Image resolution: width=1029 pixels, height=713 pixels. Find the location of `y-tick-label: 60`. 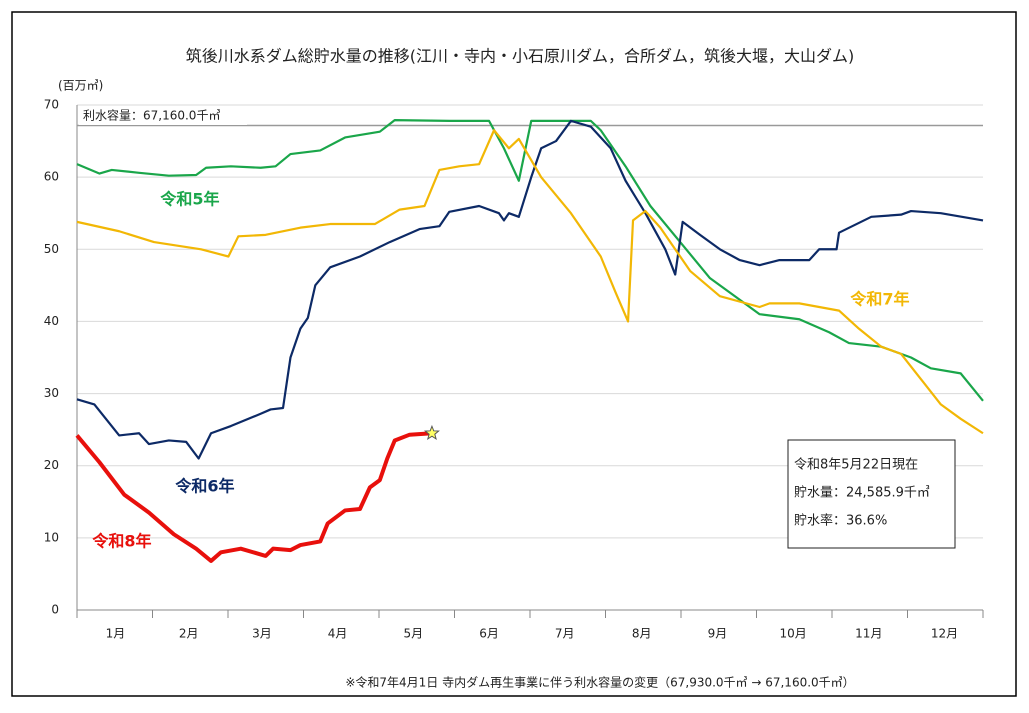

y-tick-label: 60 is located at coordinates (51, 177).